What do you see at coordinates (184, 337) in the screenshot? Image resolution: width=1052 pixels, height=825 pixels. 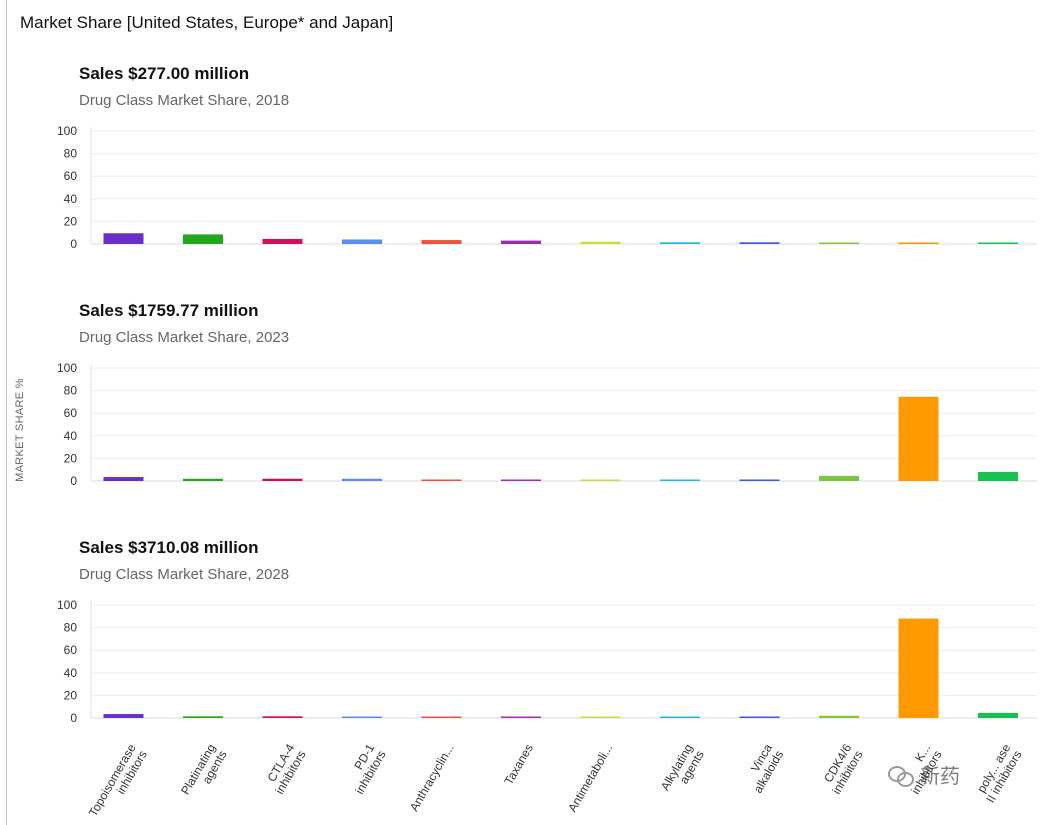 I see `chart-subtitle: Drug Class Market Share, 2023` at bounding box center [184, 337].